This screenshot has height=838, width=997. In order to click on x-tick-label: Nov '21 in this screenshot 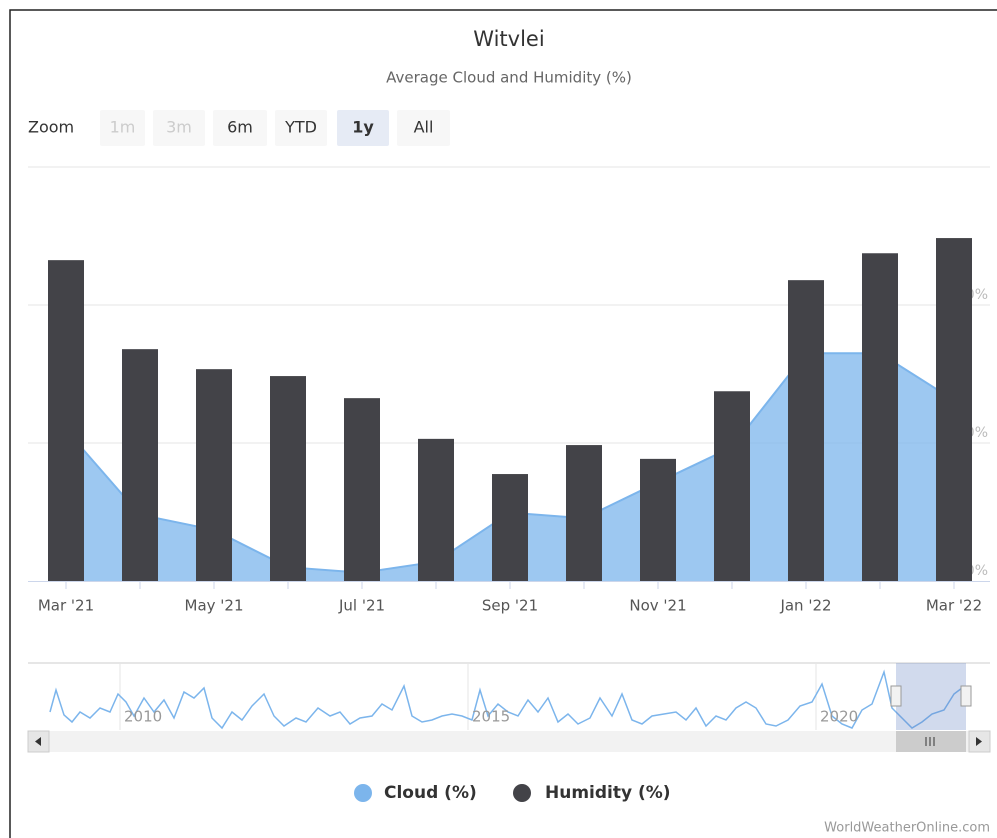, I will do `click(657, 606)`.